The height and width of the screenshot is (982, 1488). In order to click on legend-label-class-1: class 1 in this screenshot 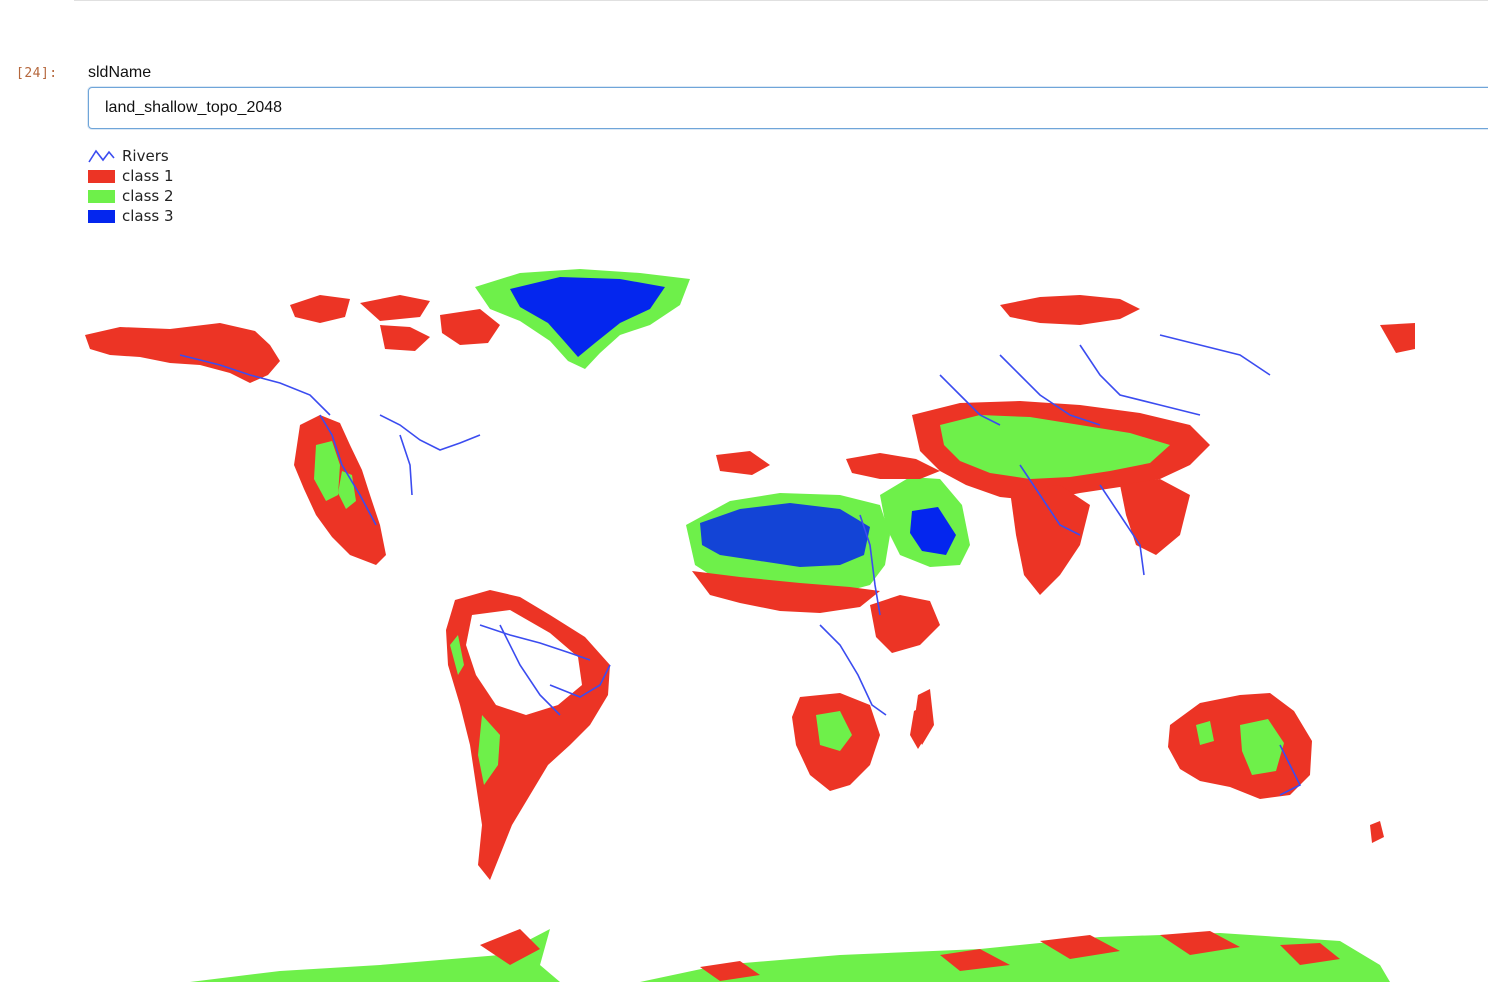, I will do `click(148, 176)`.